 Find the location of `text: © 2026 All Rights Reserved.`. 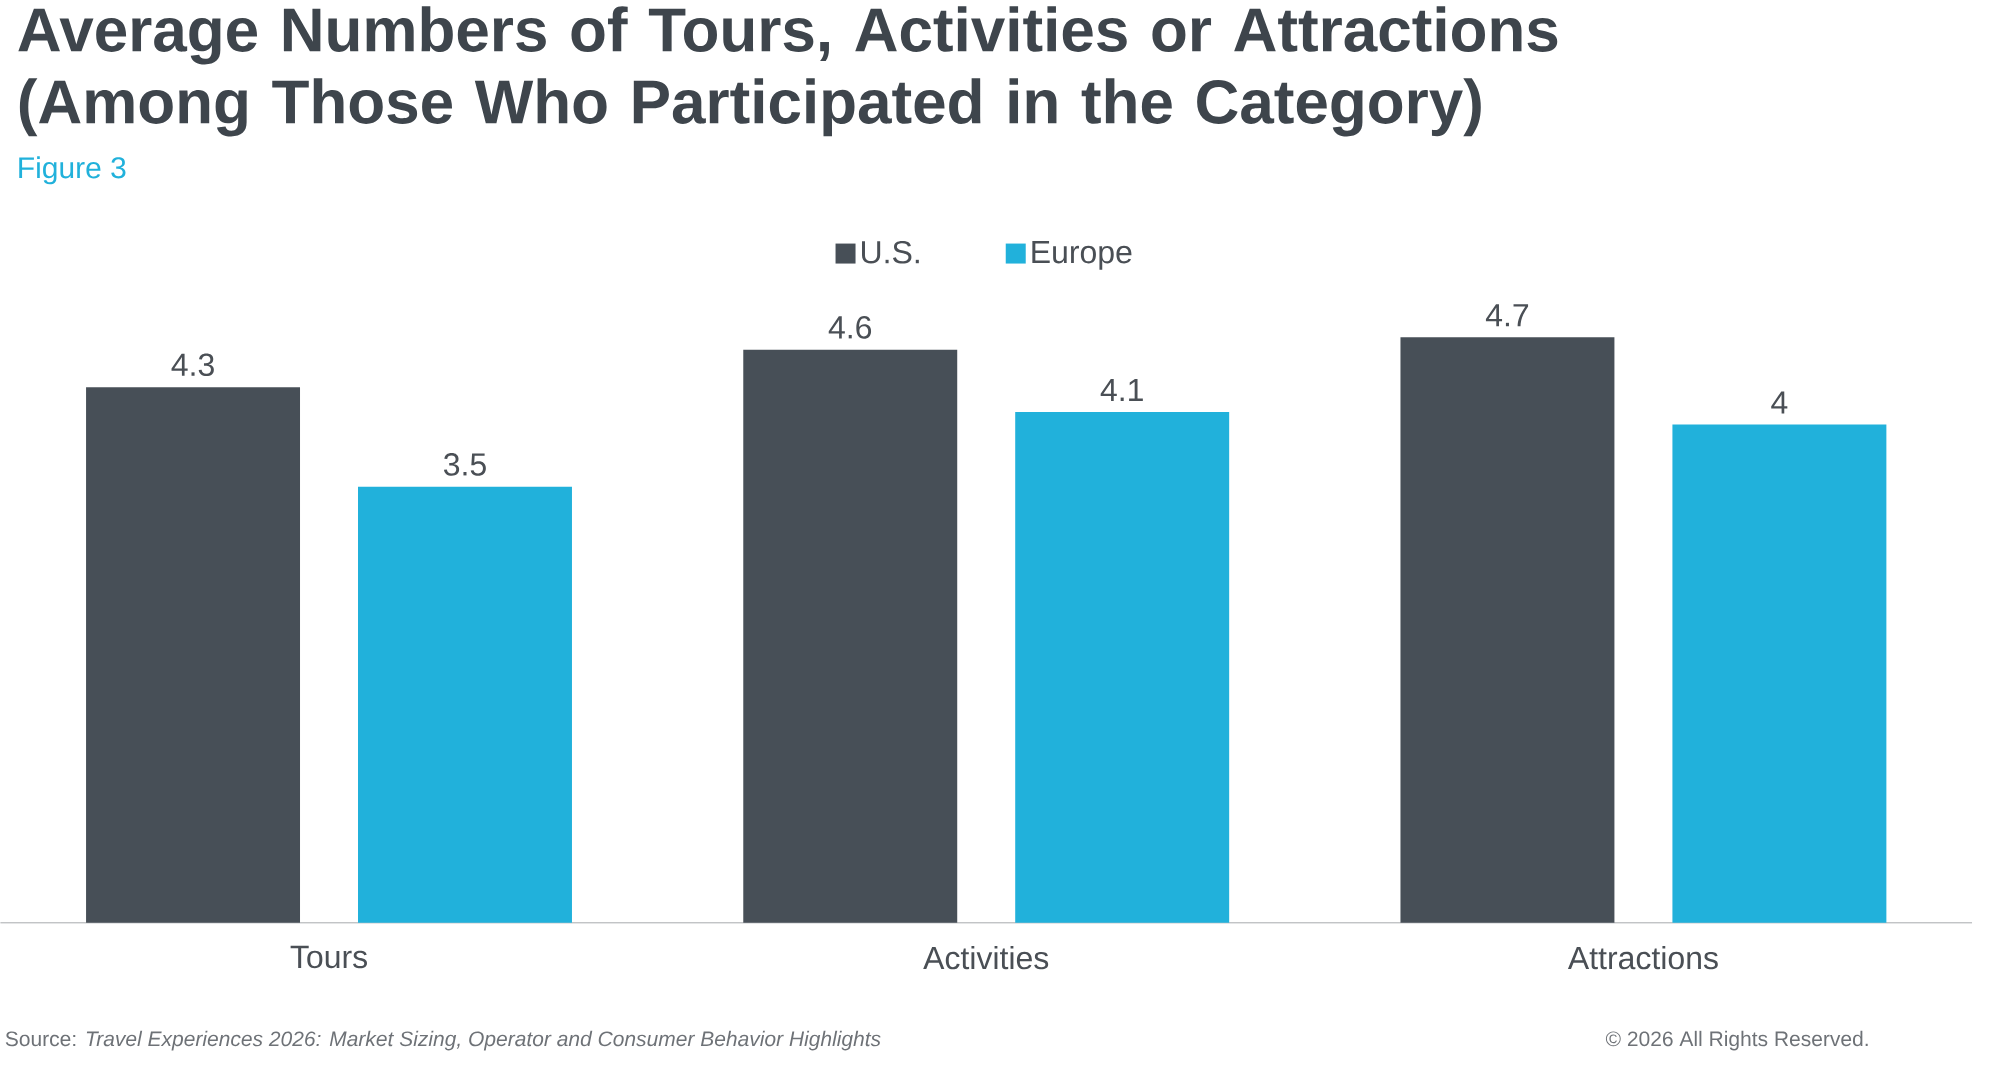

text: © 2026 All Rights Reserved. is located at coordinates (1736, 1040).